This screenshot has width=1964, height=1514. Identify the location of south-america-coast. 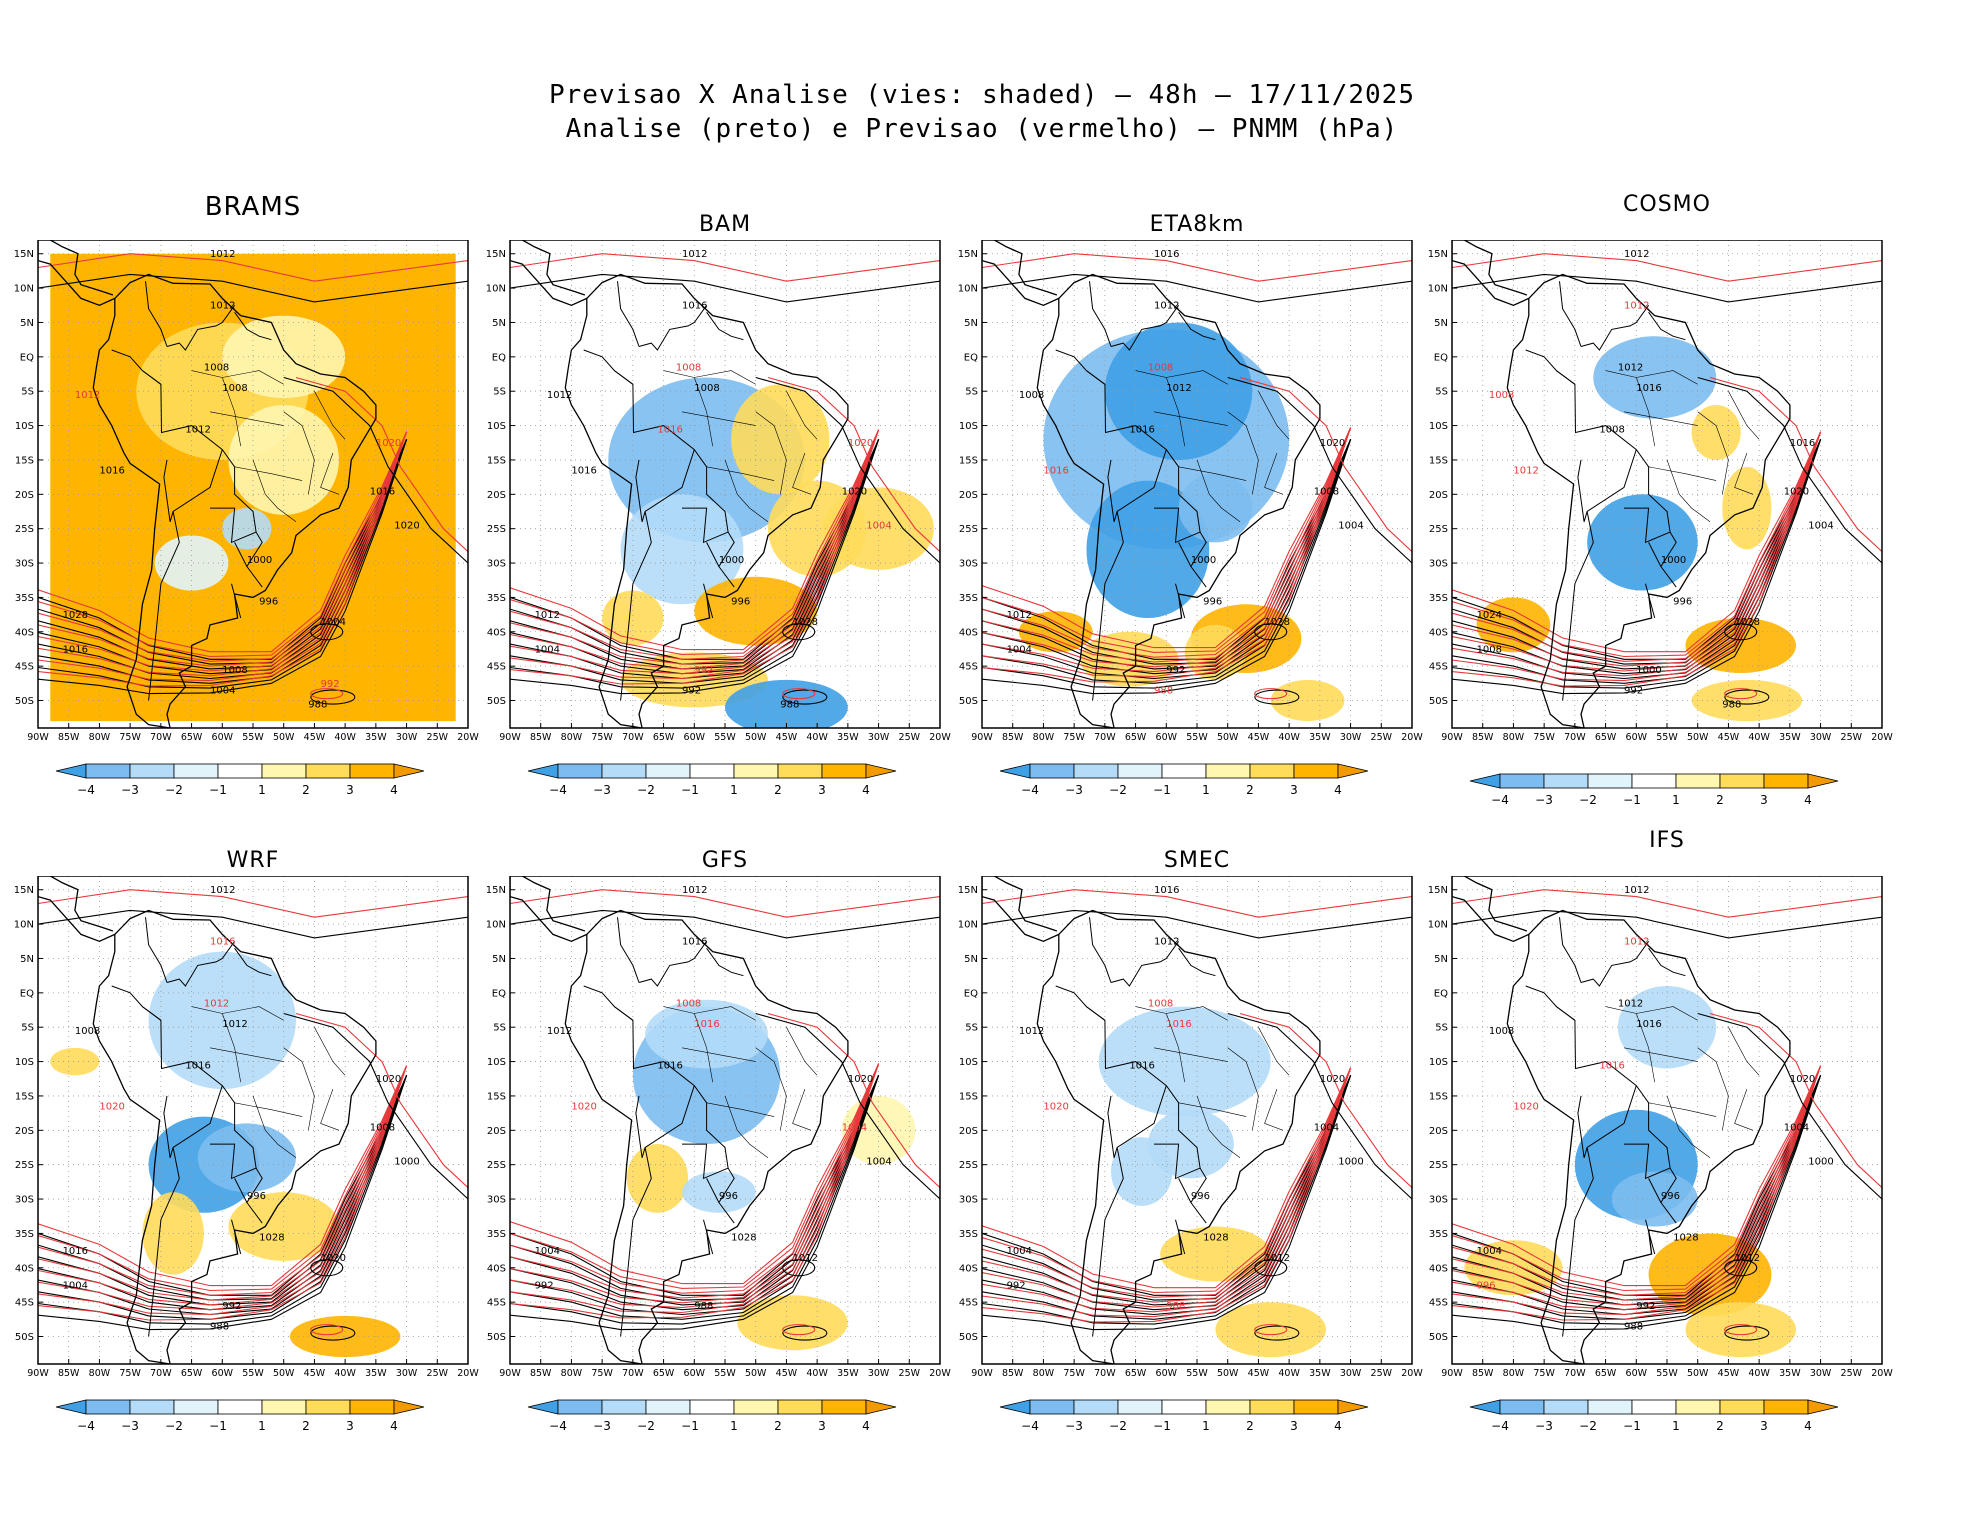
(1178, 500).